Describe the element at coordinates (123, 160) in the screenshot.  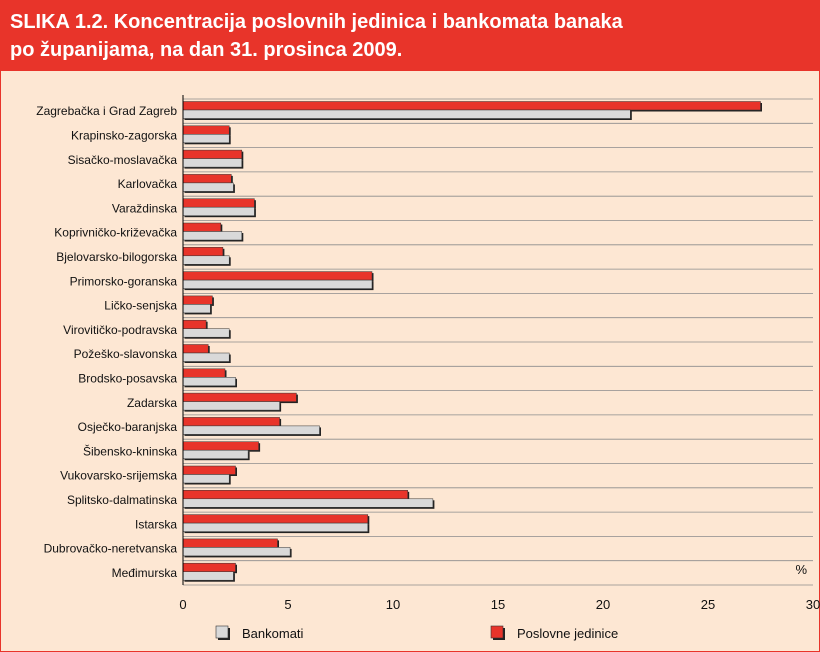
I see `category-label: Sisačko-moslavačka` at that location.